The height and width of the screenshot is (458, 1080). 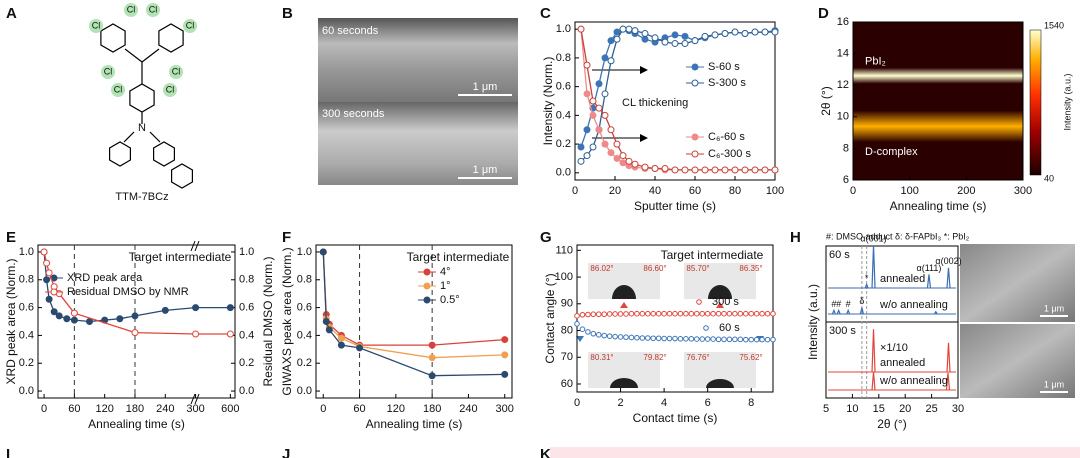 I want to click on x-tick-label: 0, so click(x=575, y=191).